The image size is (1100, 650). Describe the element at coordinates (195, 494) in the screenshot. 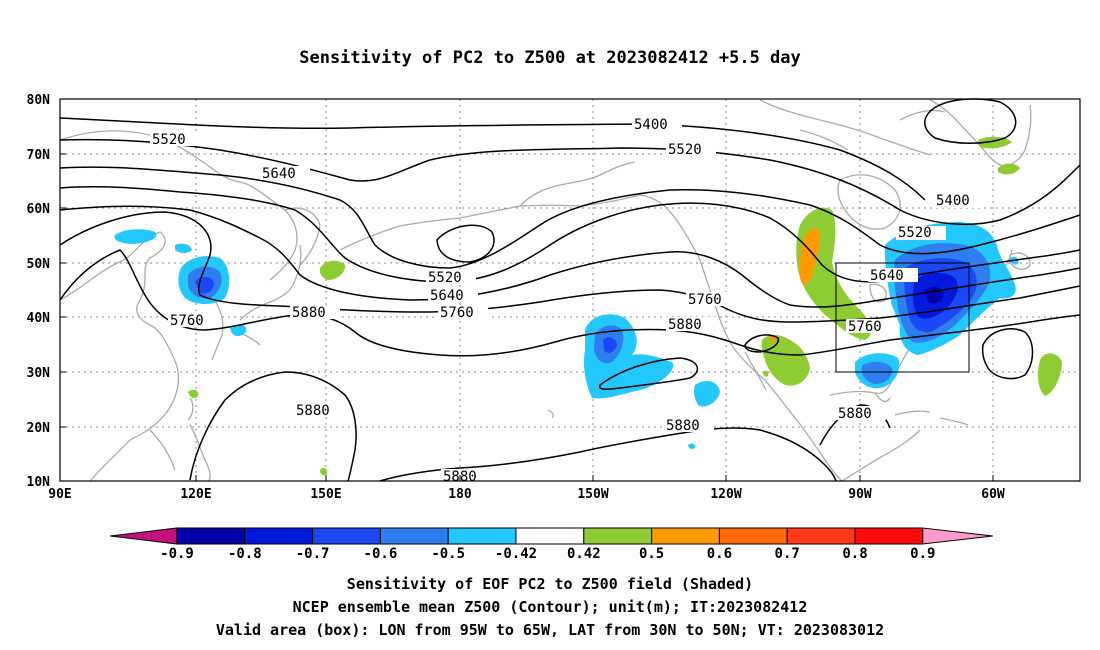

I see `lon-label: 120E` at that location.